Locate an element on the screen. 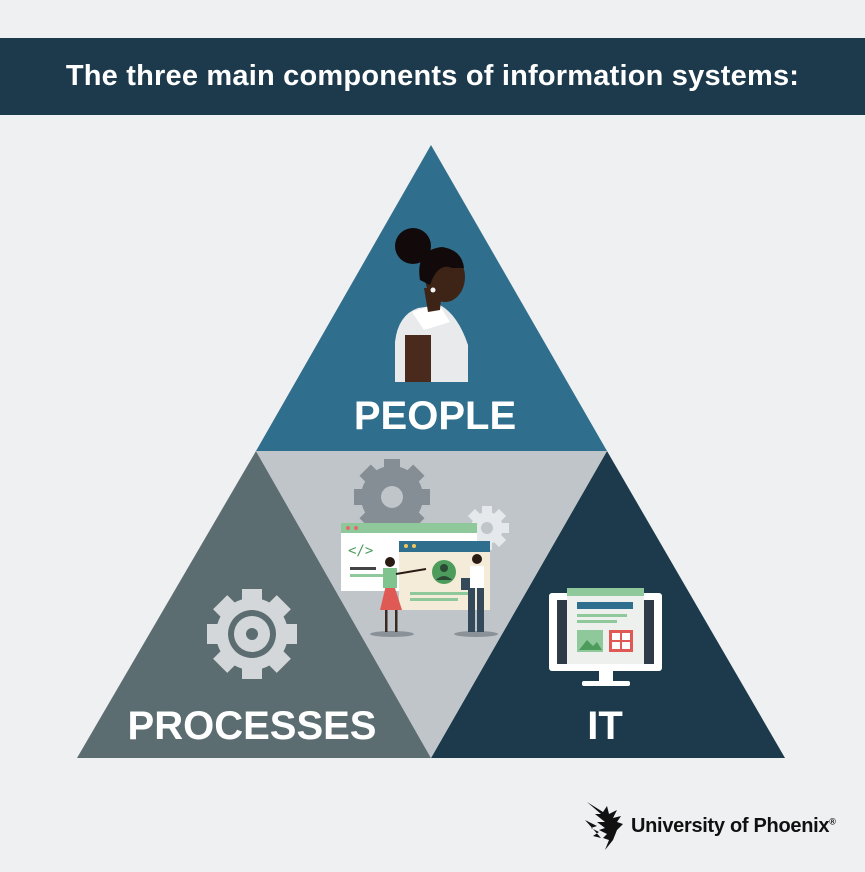 The height and width of the screenshot is (872, 865). monitor-icon is located at coordinates (605, 637).